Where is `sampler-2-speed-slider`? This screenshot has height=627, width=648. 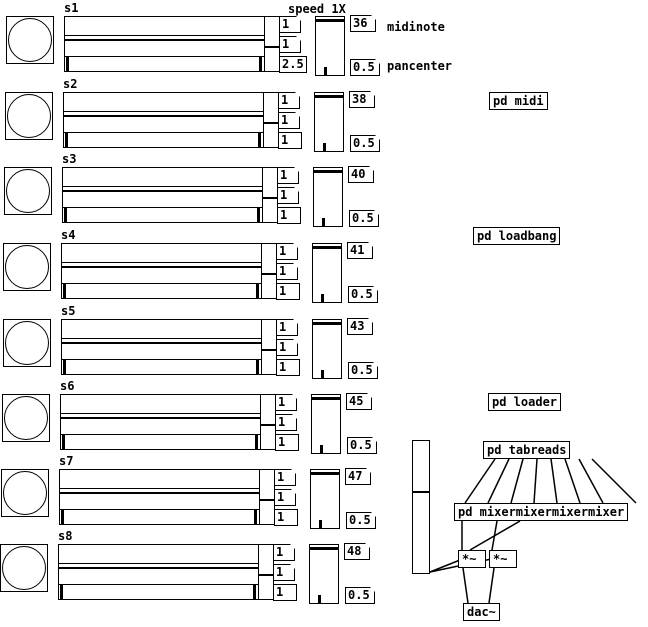
sampler-2-speed-slider is located at coordinates (163, 102).